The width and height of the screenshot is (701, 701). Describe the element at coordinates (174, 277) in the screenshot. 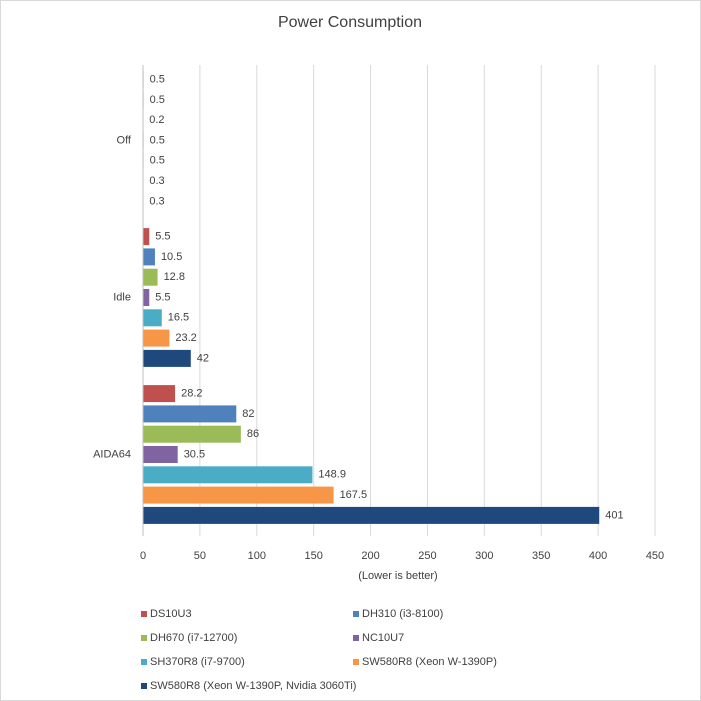

I see `value-label: 12.8` at that location.